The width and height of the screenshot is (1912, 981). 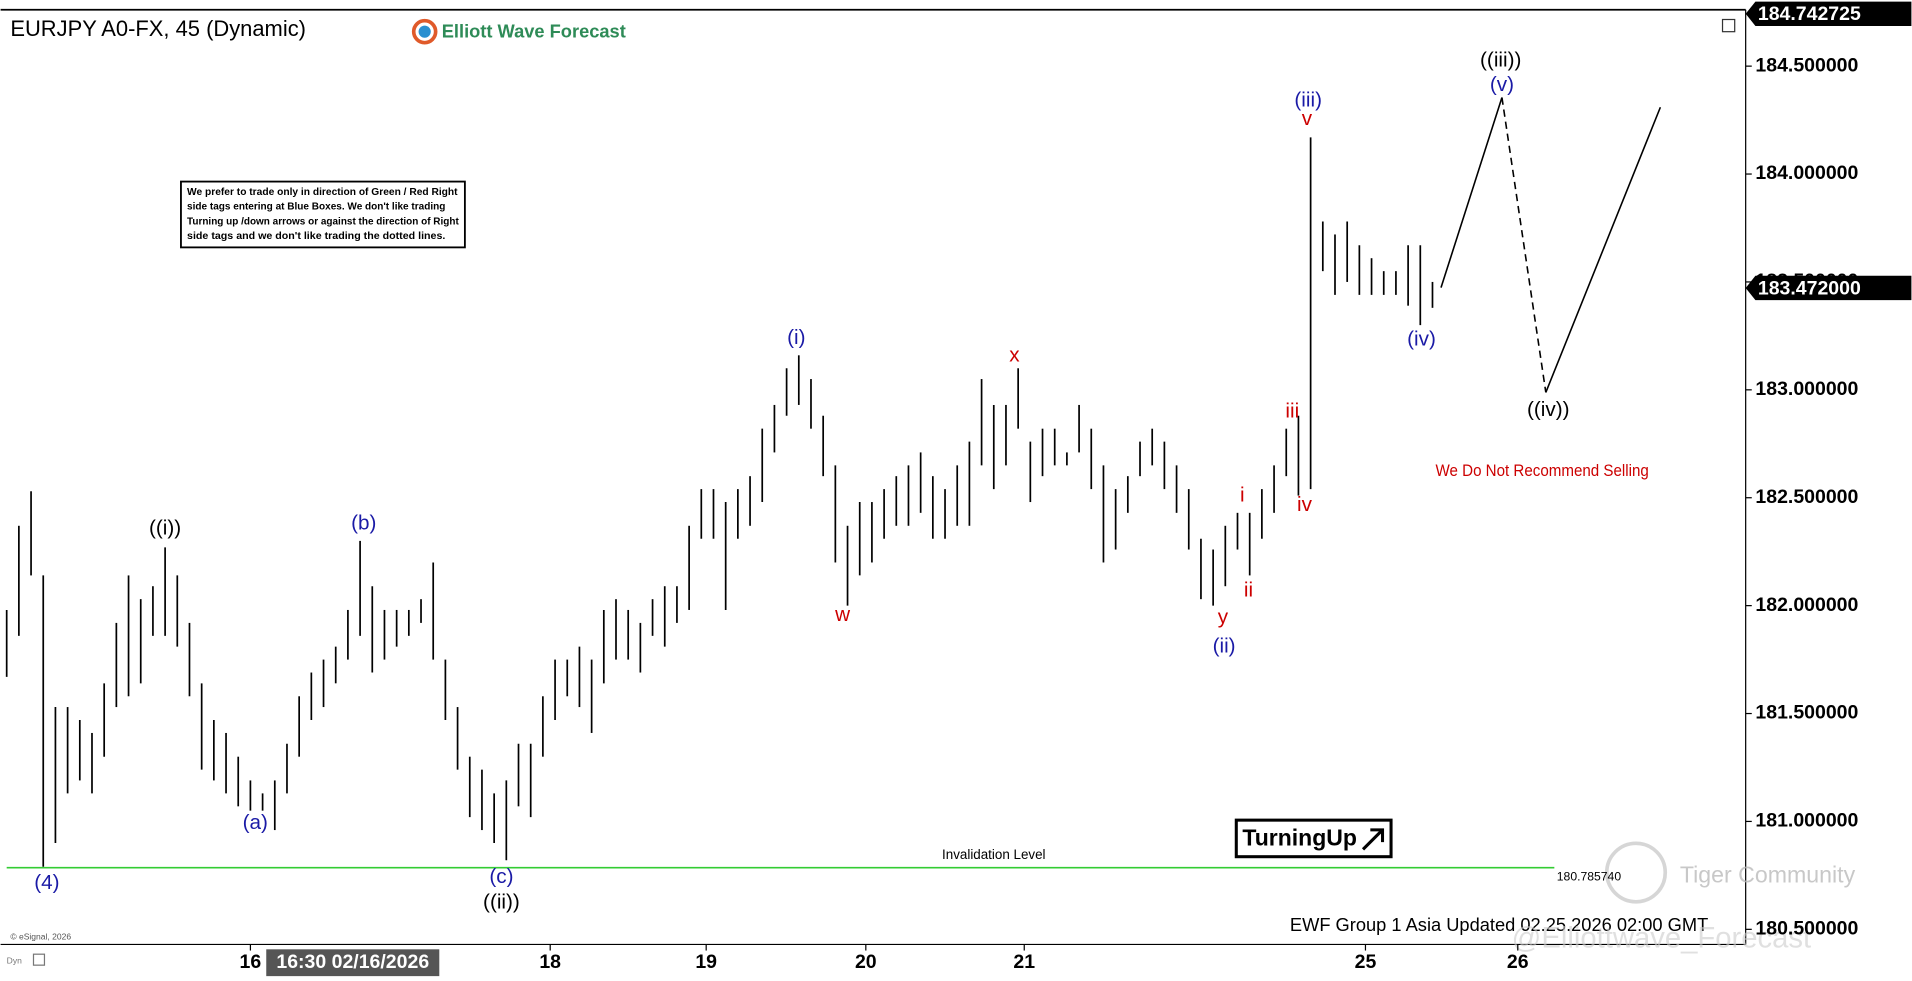 What do you see at coordinates (251, 962) in the screenshot?
I see `x-tick-label: 16` at bounding box center [251, 962].